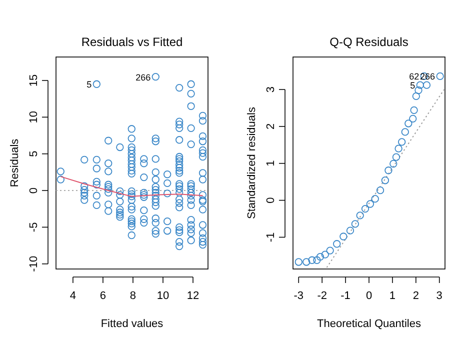  What do you see at coordinates (414, 77) in the screenshot?
I see `annotation: 62` at bounding box center [414, 77].